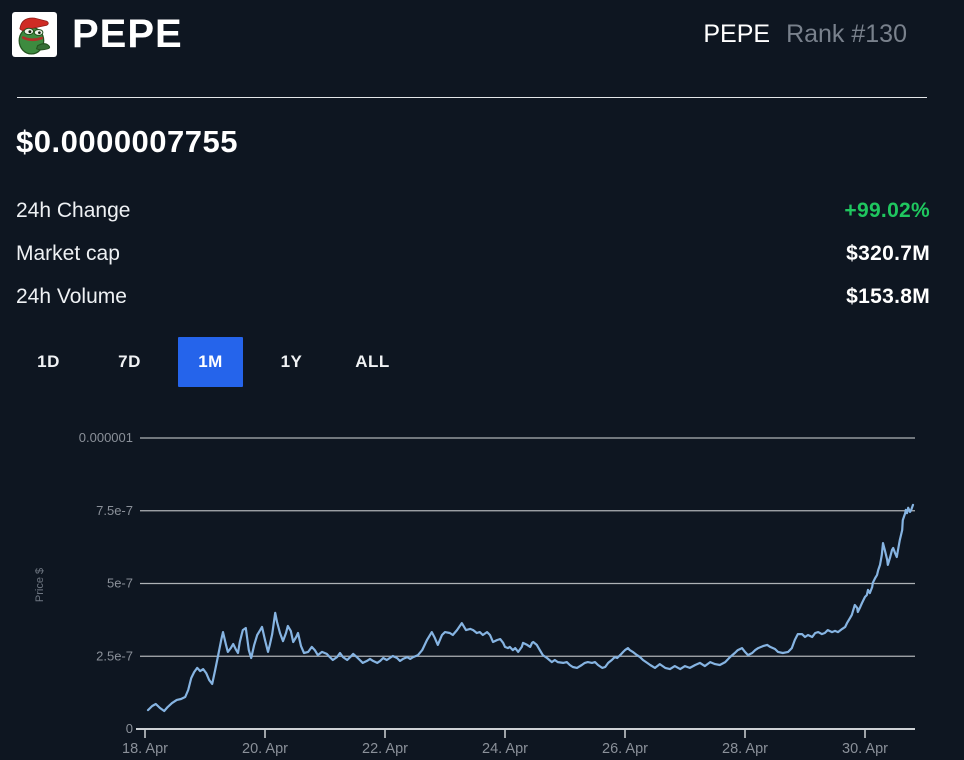 This screenshot has height=760, width=964. What do you see at coordinates (129, 362) in the screenshot?
I see `range-button-7d: 7D` at bounding box center [129, 362].